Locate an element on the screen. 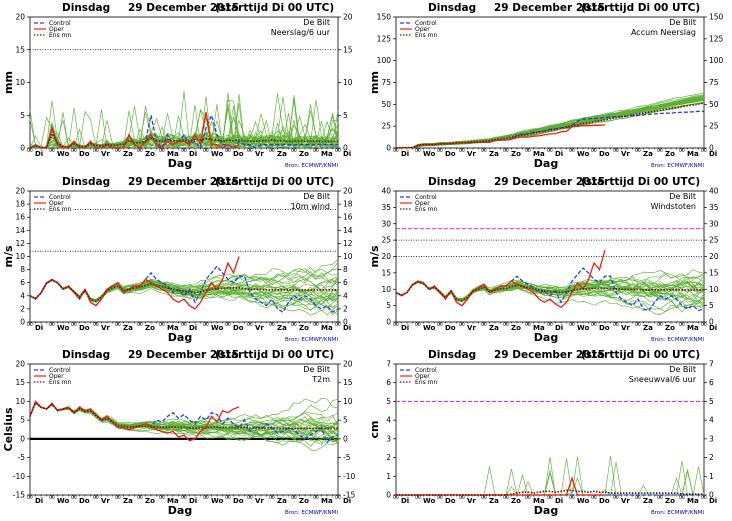 The image size is (732, 521). y-tick-label-right: 2 is located at coordinates (711, 457).